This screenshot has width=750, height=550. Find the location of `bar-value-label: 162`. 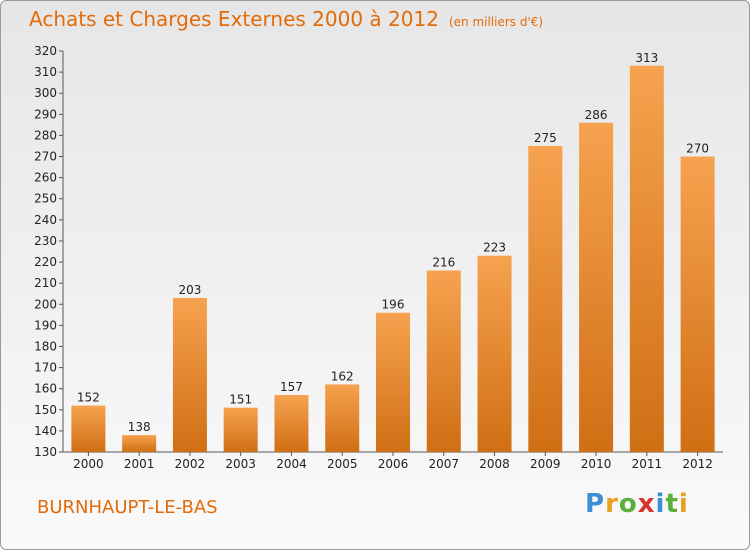

bar-value-label: 162 is located at coordinates (342, 376).